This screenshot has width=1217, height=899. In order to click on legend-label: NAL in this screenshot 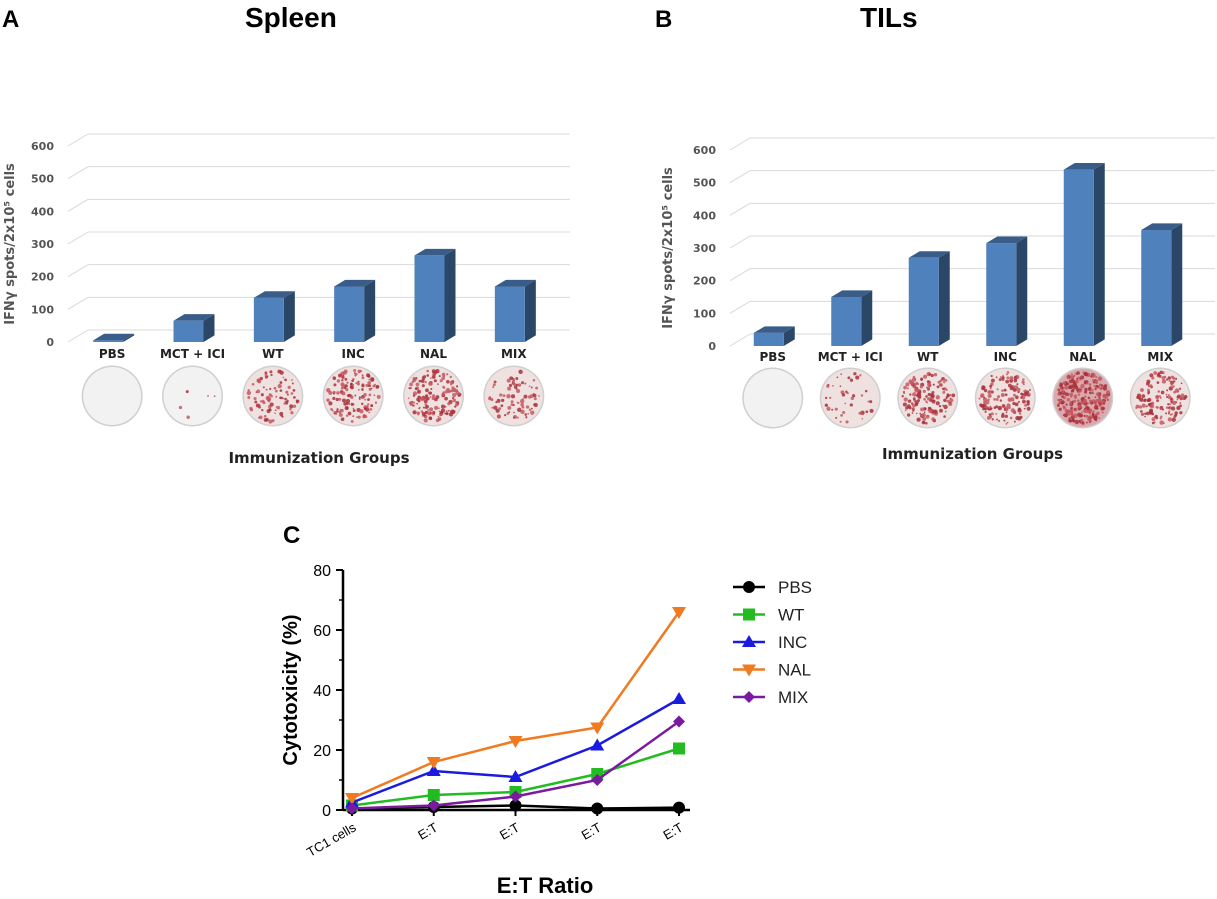, I will do `click(794, 670)`.